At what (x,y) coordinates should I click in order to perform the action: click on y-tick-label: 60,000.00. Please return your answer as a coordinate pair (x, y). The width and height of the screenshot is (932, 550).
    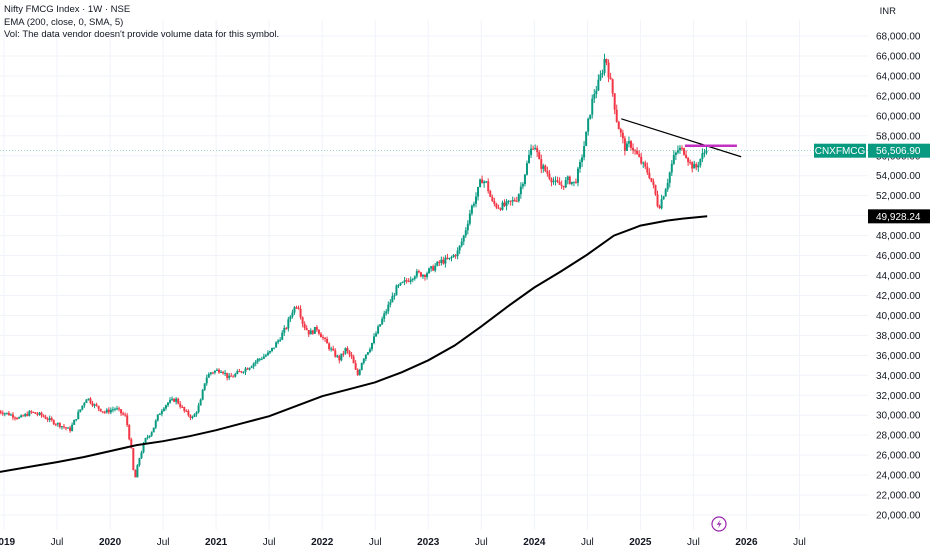
    Looking at the image, I should click on (898, 116).